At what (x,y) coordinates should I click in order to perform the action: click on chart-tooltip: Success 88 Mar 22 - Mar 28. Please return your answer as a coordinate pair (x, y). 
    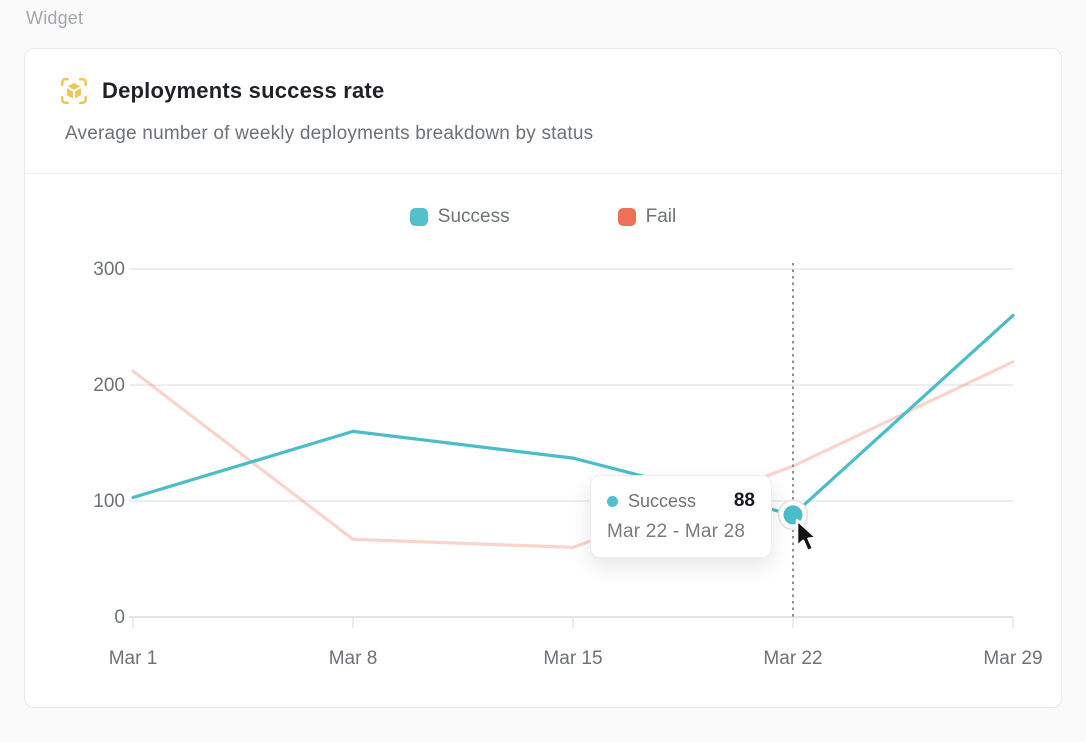
    Looking at the image, I should click on (681, 516).